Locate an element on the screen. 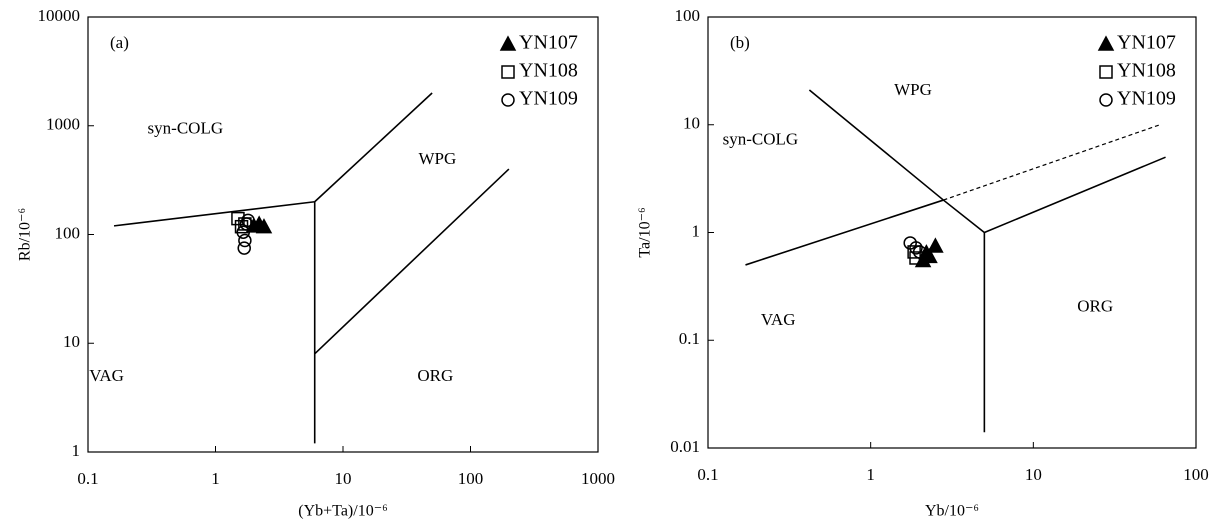  y-tick-label: 0.01 is located at coordinates (685, 446).